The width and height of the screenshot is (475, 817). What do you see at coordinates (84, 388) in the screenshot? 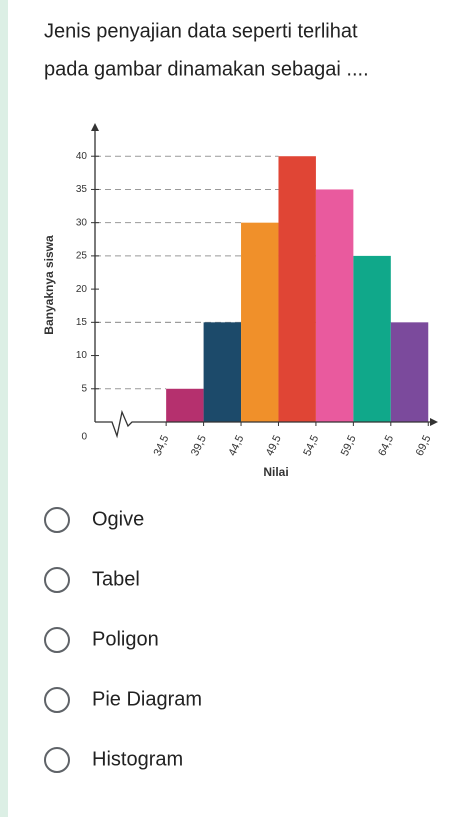
I see `y-tick-label: 5` at bounding box center [84, 388].